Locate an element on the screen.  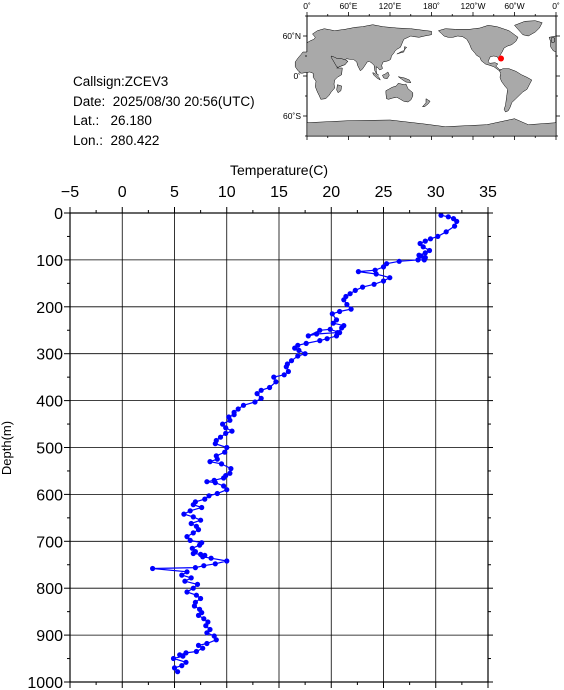
x-tick-label: 30 is located at coordinates (436, 192).